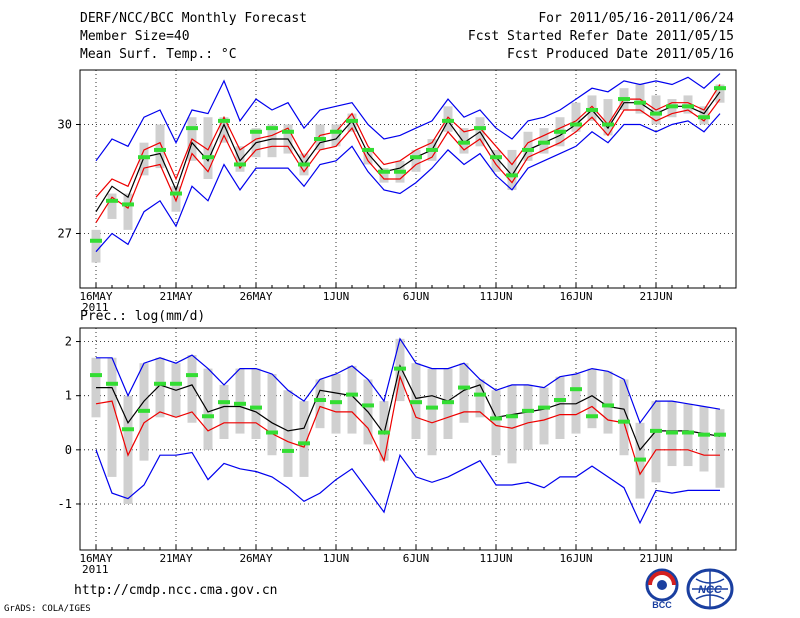 This screenshot has width=800, height=618. I want to click on x-tick-label: 16JUN, so click(575, 296).